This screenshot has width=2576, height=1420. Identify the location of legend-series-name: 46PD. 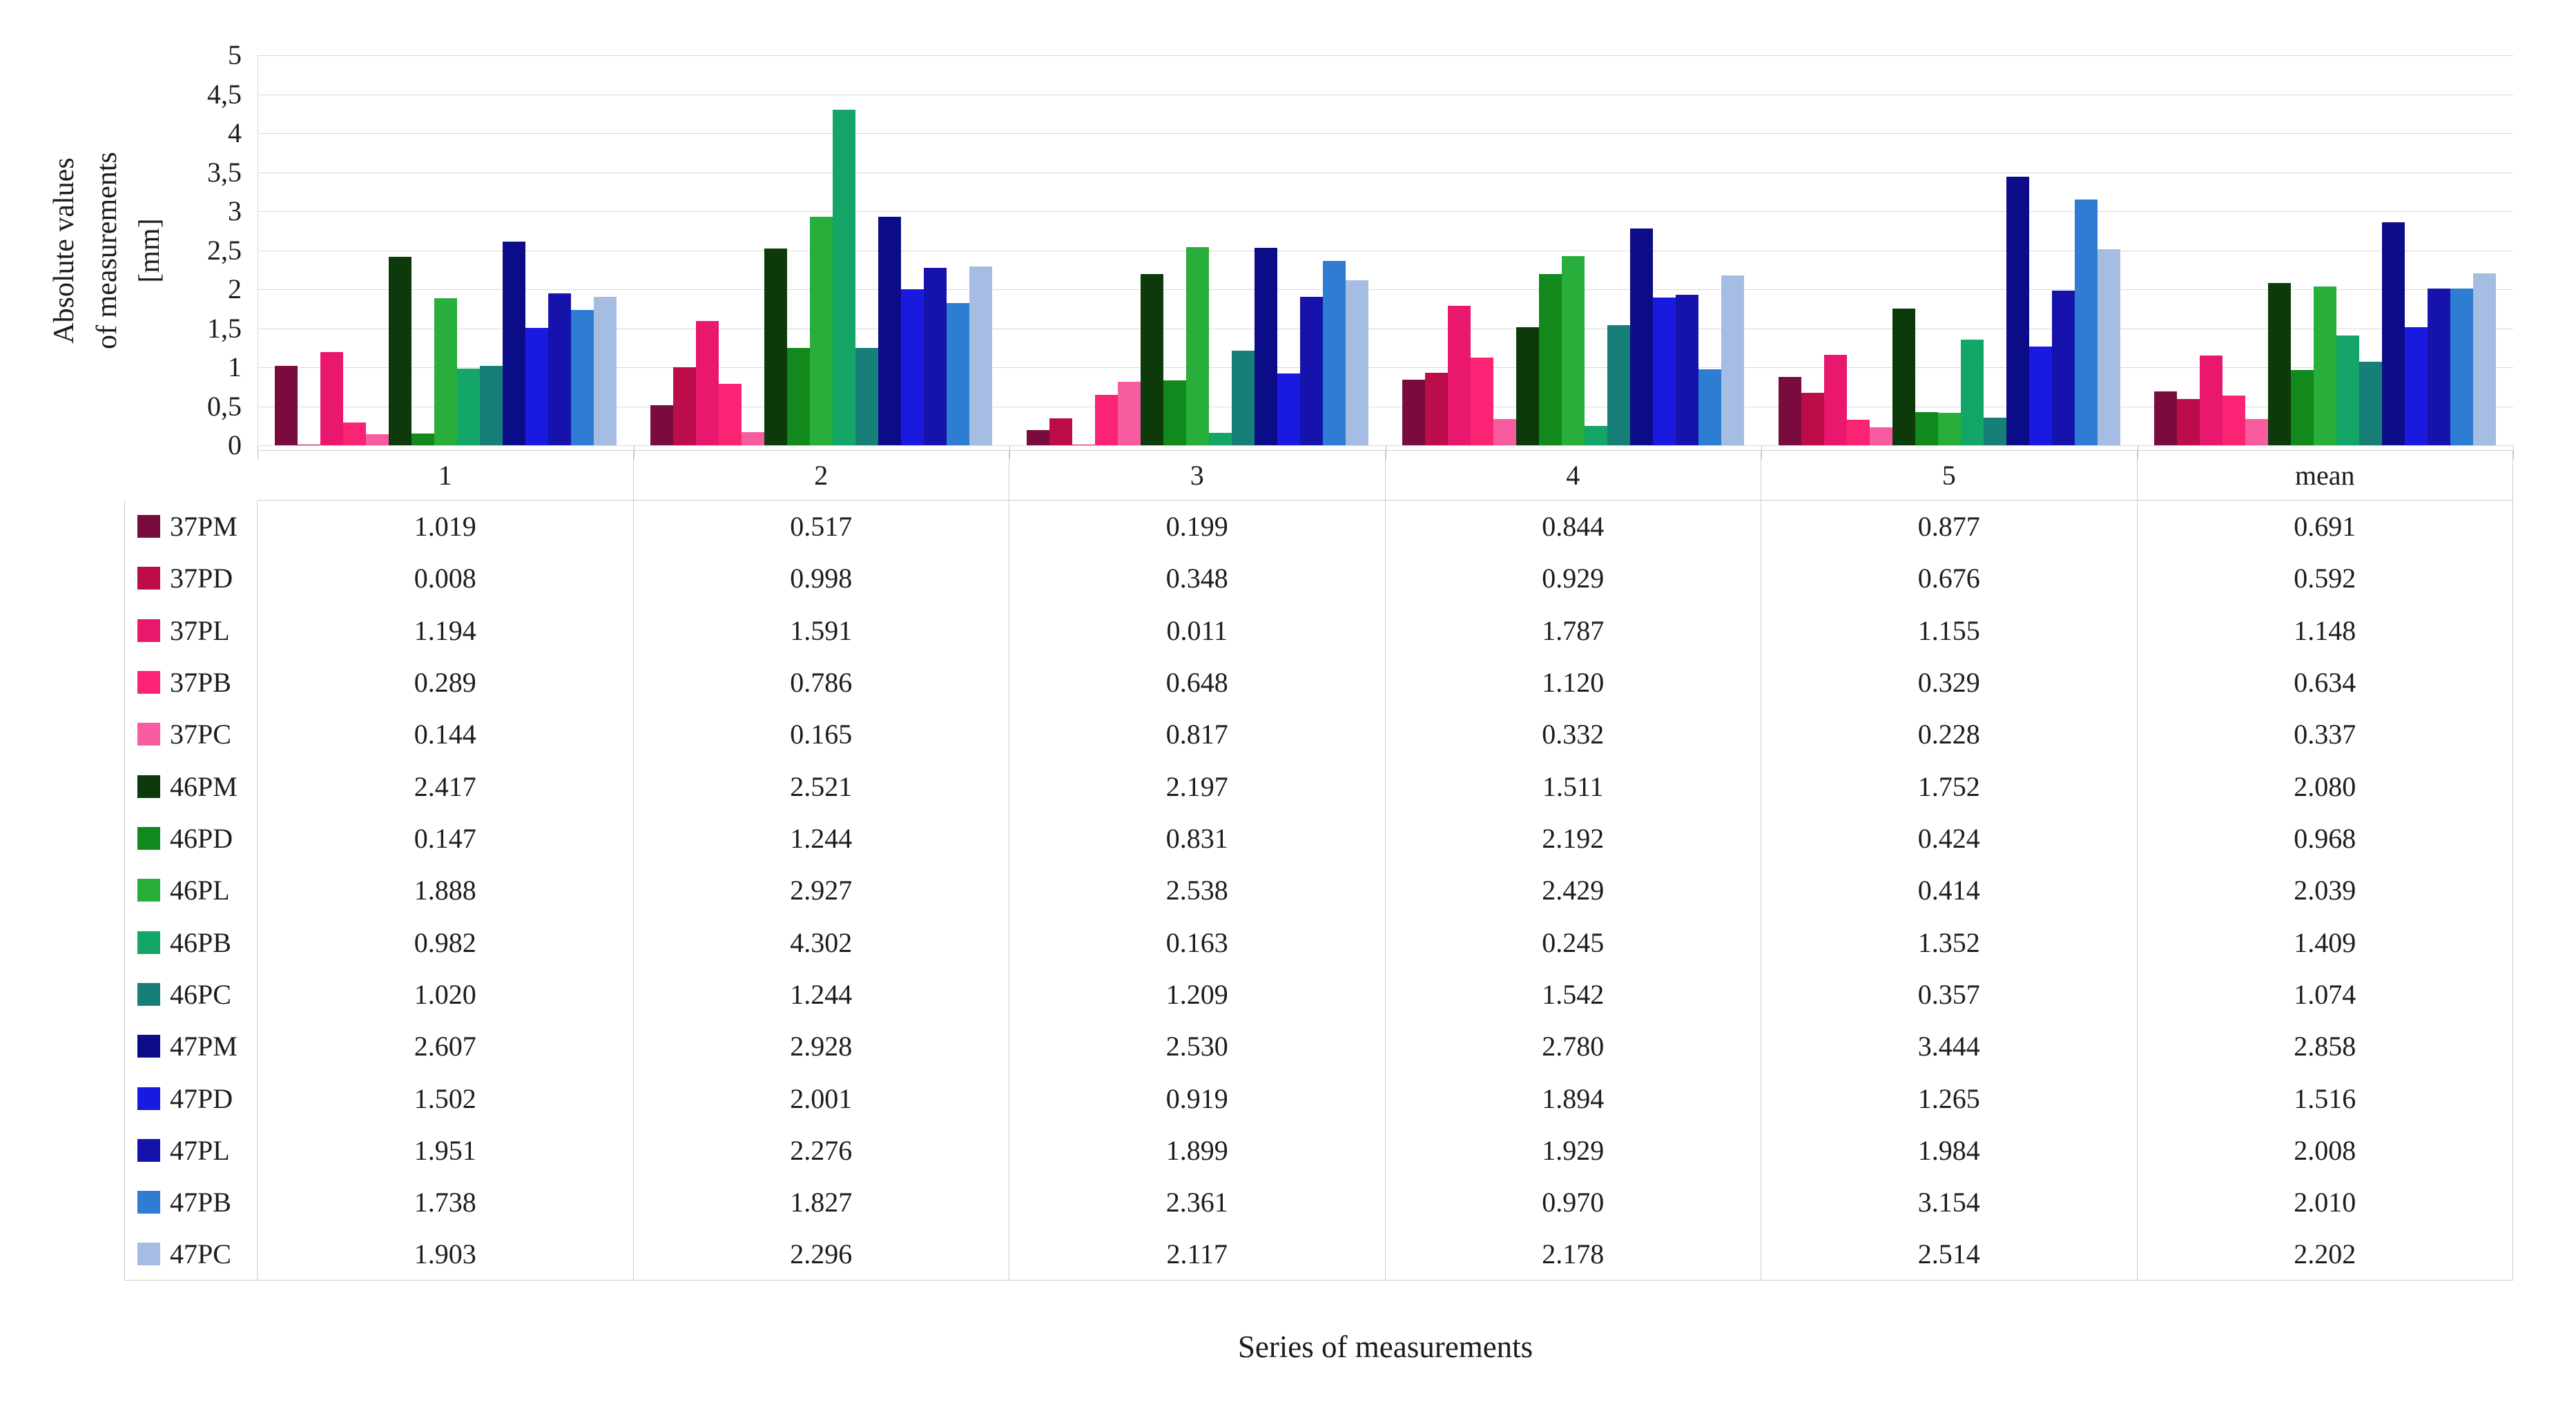
(202, 839).